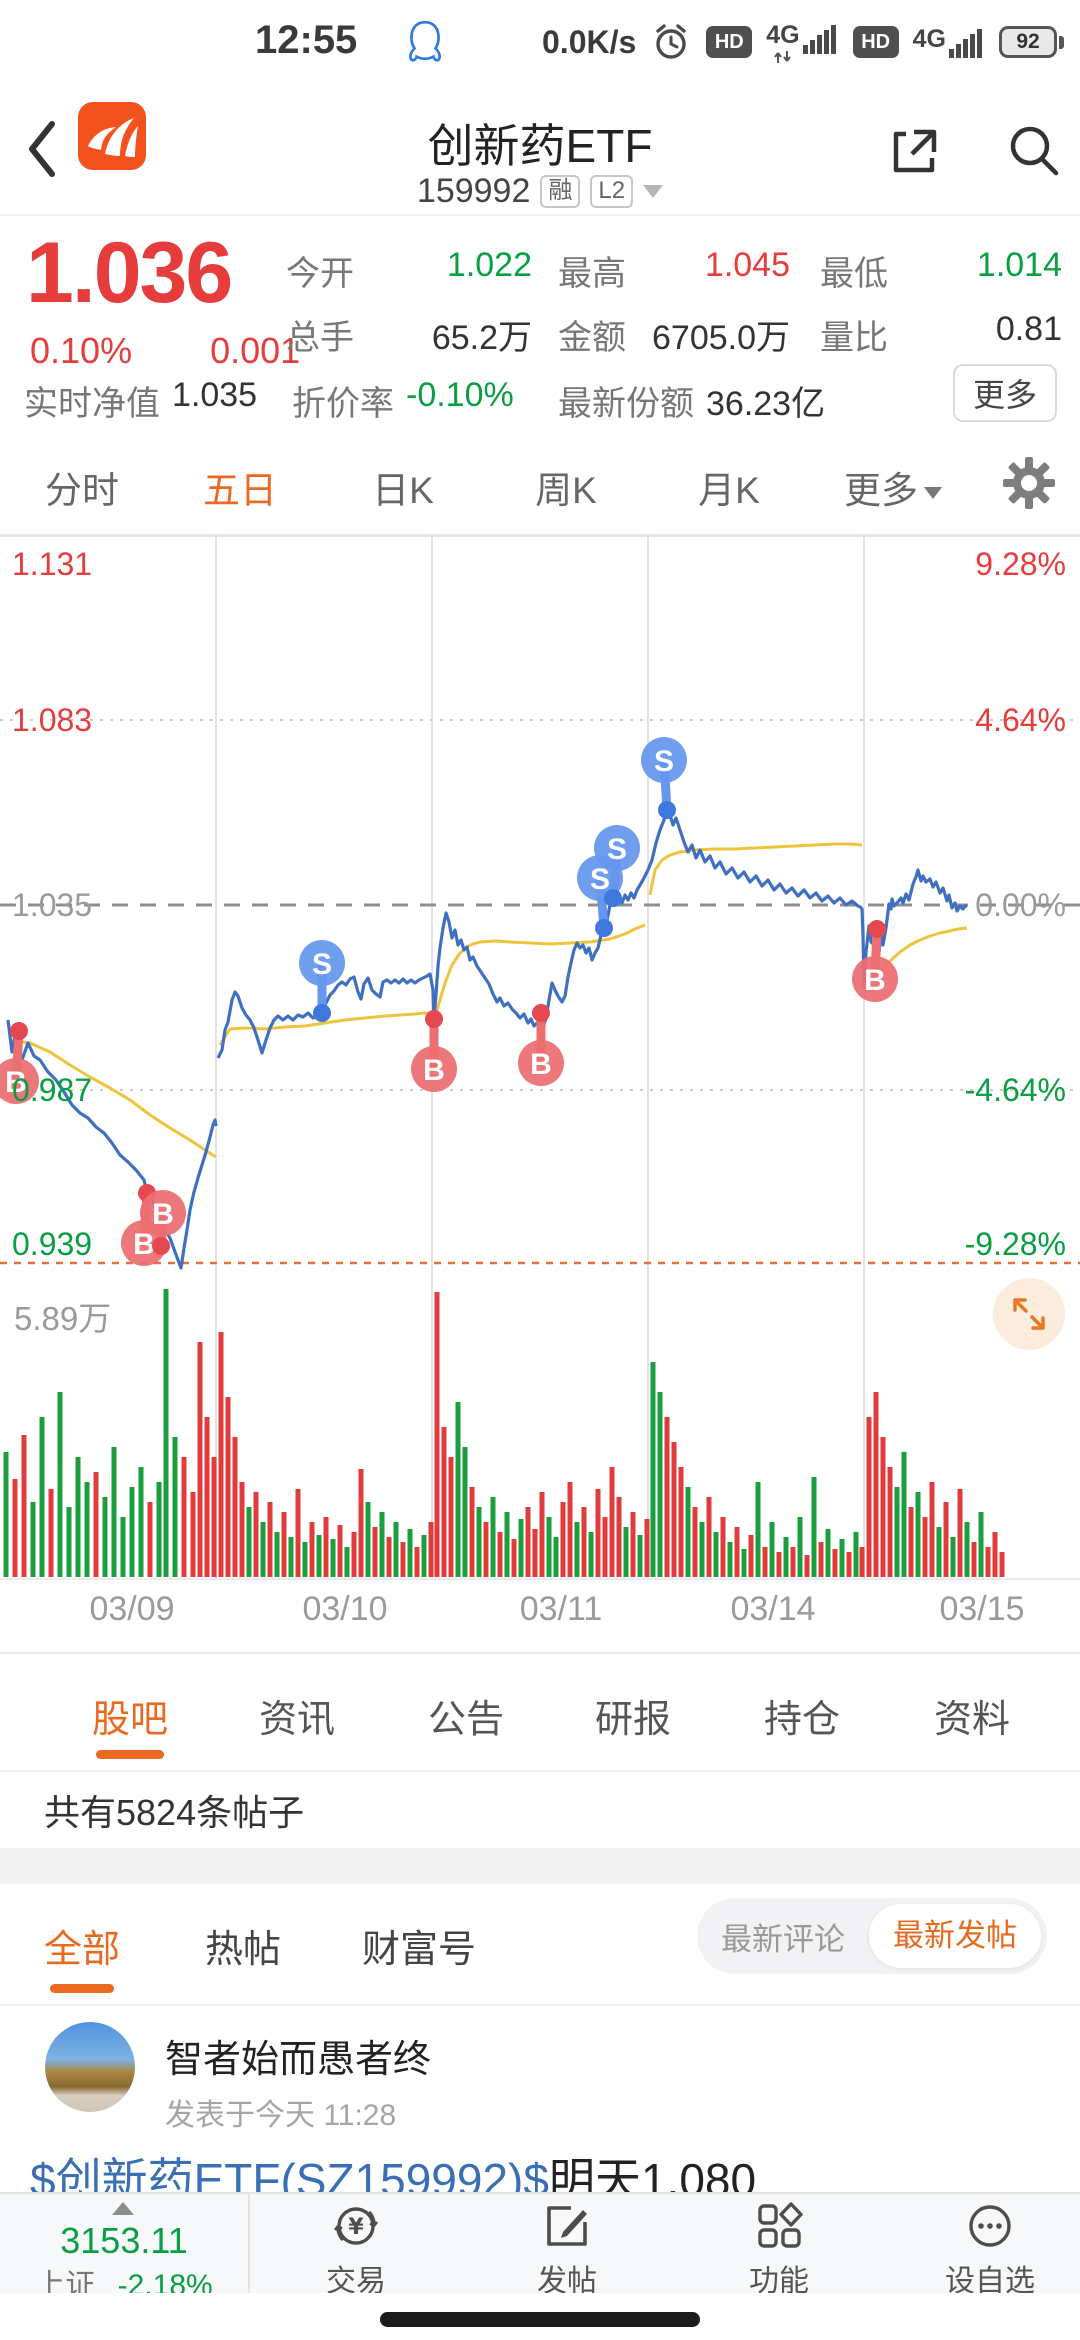  What do you see at coordinates (63, 1318) in the screenshot?
I see `volume-max-label: 5.89万` at bounding box center [63, 1318].